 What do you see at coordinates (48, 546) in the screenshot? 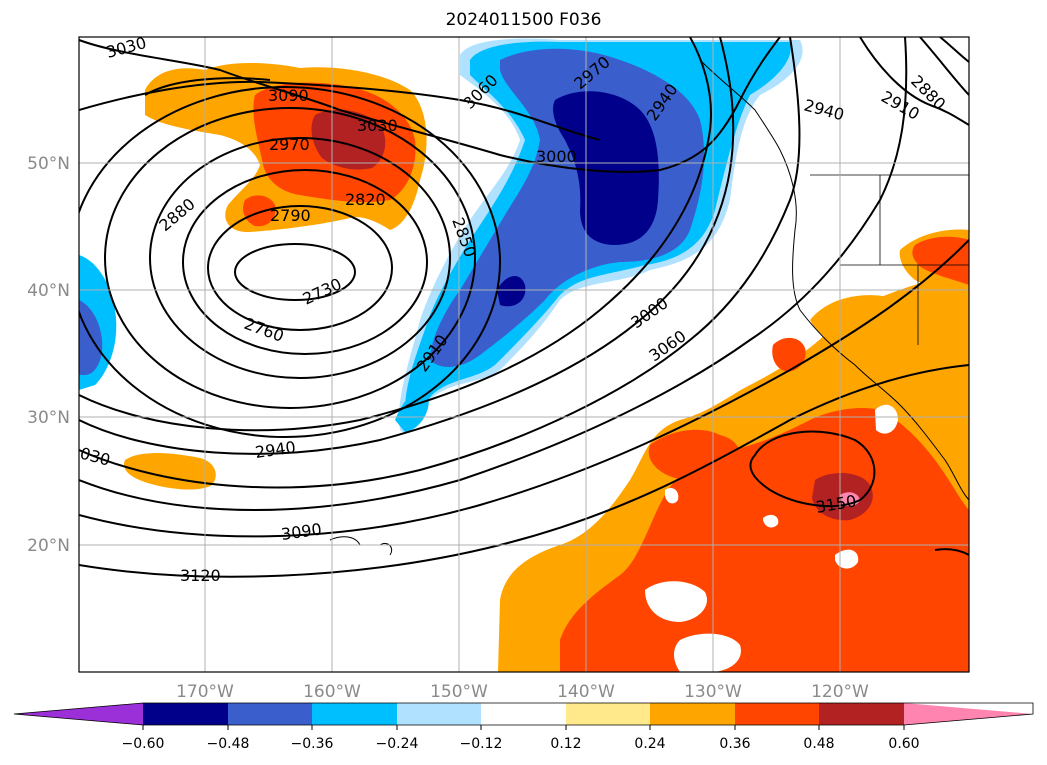
I see `lat-label: 20°N` at bounding box center [48, 546].